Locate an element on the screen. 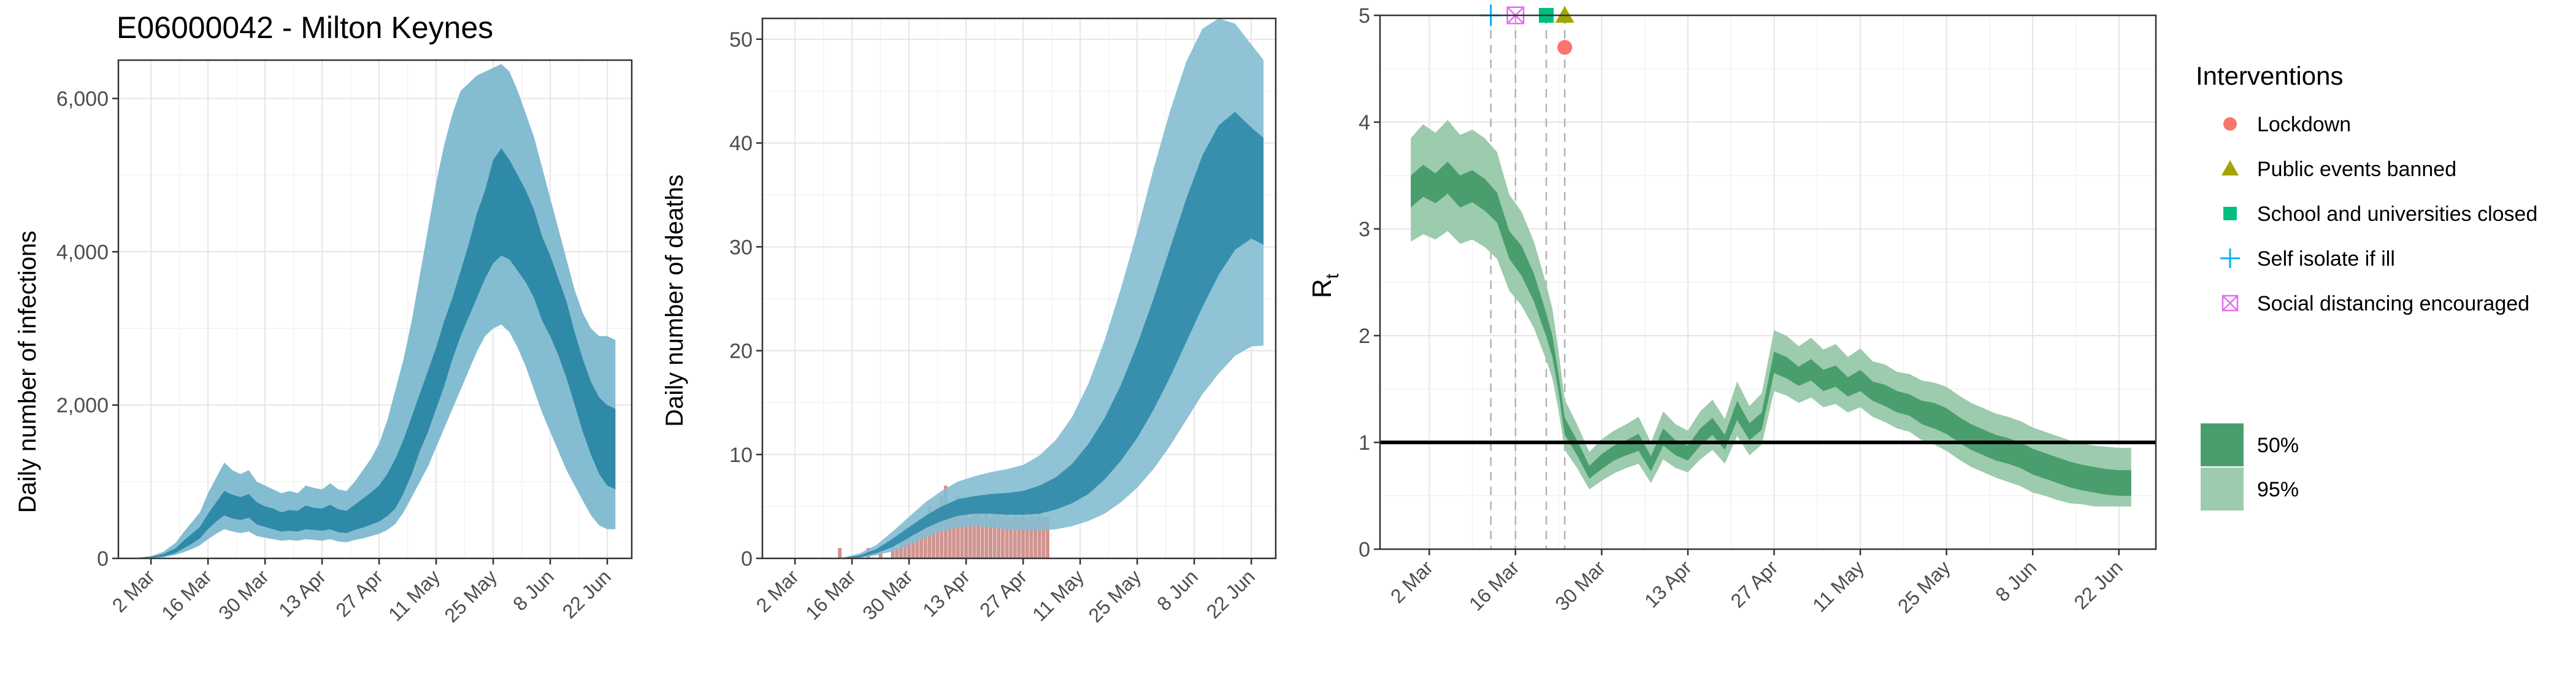  y-axis-tick-label: 2 is located at coordinates (1364, 336).